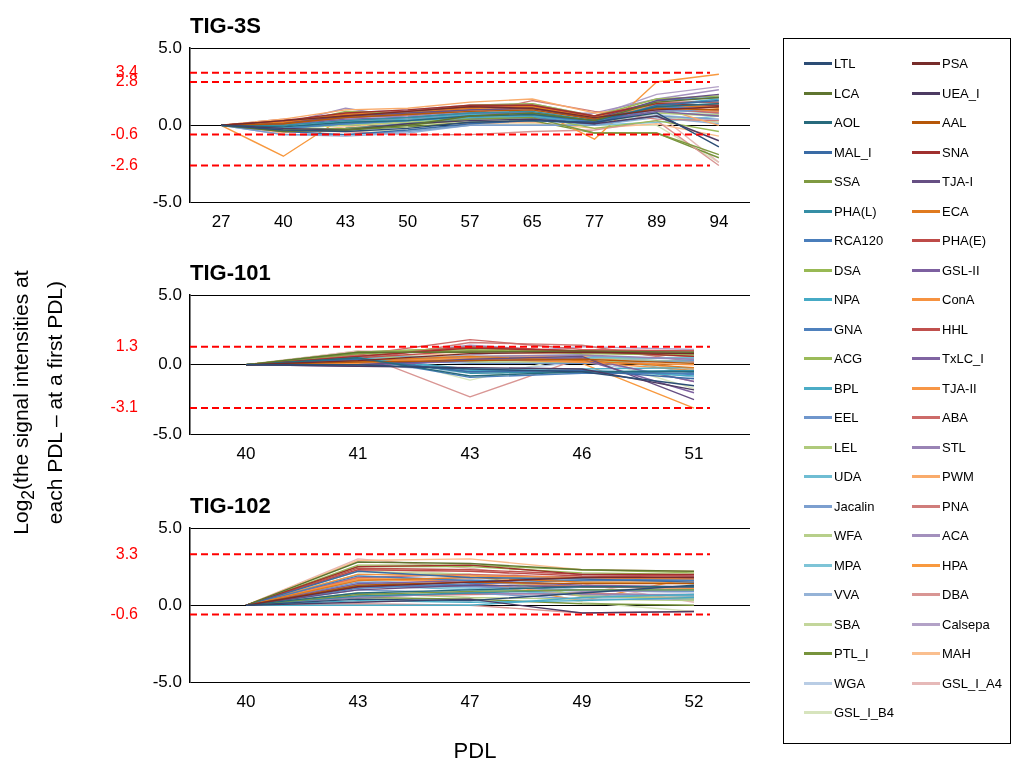 This screenshot has width=1021, height=779. Describe the element at coordinates (958, 477) in the screenshot. I see `legend-label: PWM` at that location.